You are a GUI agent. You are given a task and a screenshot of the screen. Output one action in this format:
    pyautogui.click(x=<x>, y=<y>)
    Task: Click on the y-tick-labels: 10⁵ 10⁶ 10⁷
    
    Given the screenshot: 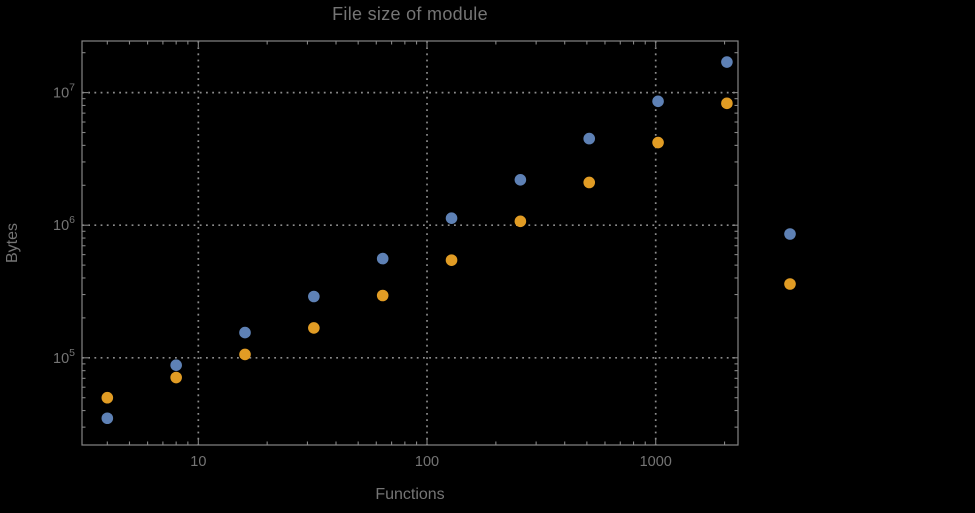 What is the action you would take?
    pyautogui.click(x=64, y=224)
    